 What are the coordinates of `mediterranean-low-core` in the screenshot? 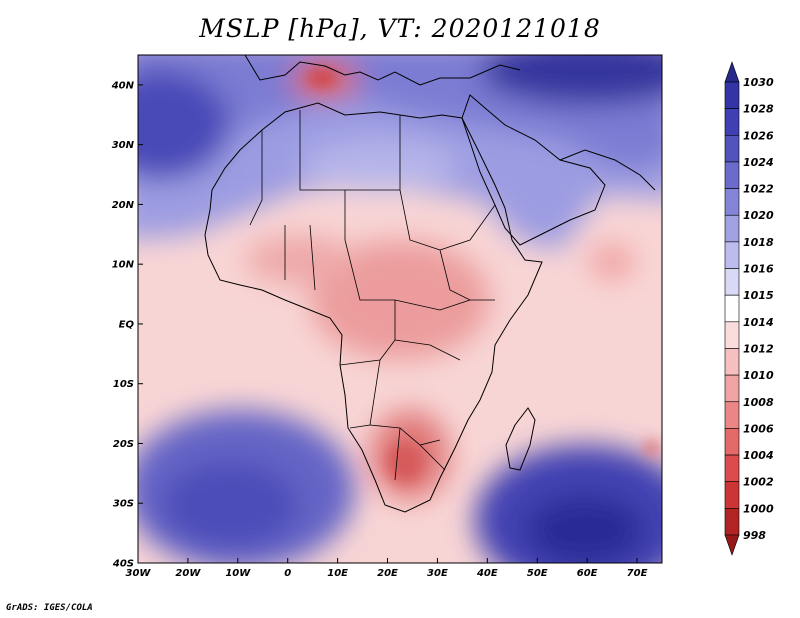 It's located at (322, 78).